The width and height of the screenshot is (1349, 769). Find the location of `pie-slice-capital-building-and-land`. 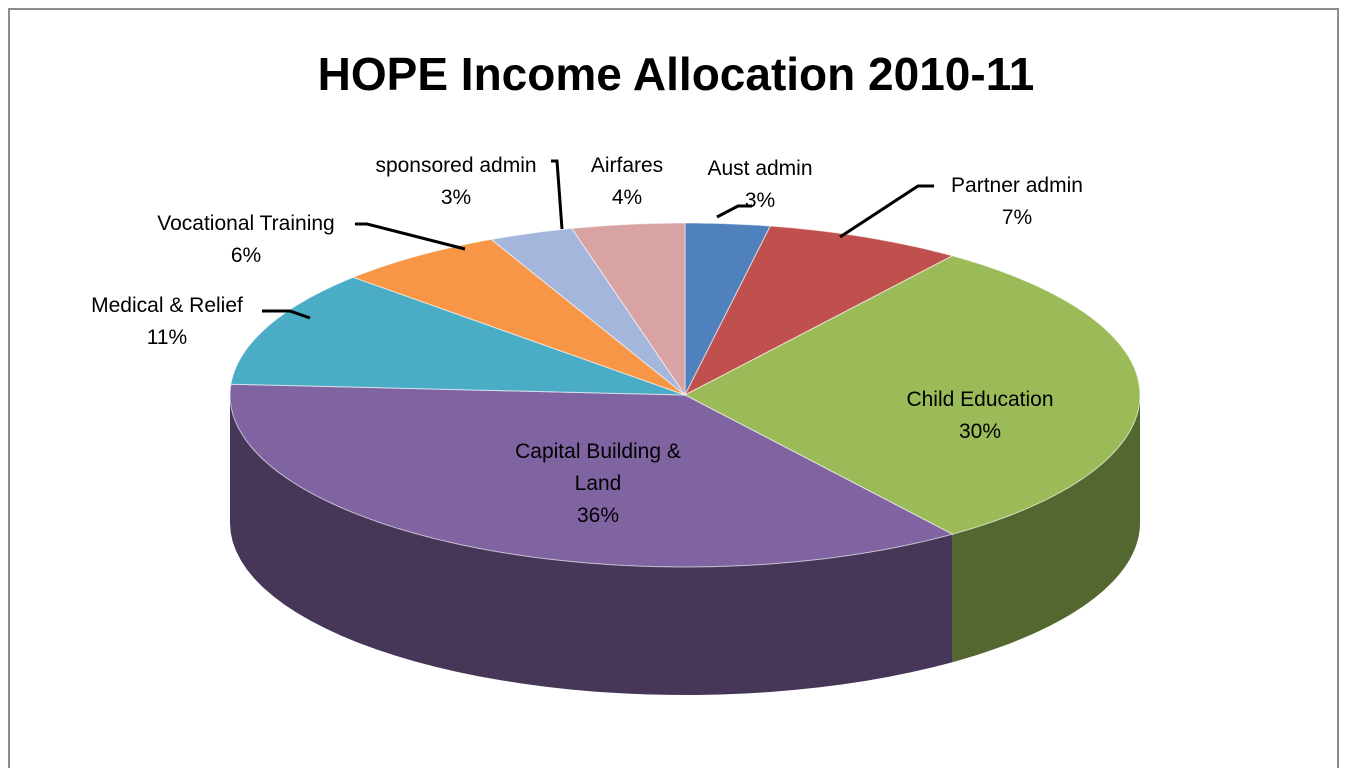

pie-slice-capital-building-and-land is located at coordinates (591, 475).